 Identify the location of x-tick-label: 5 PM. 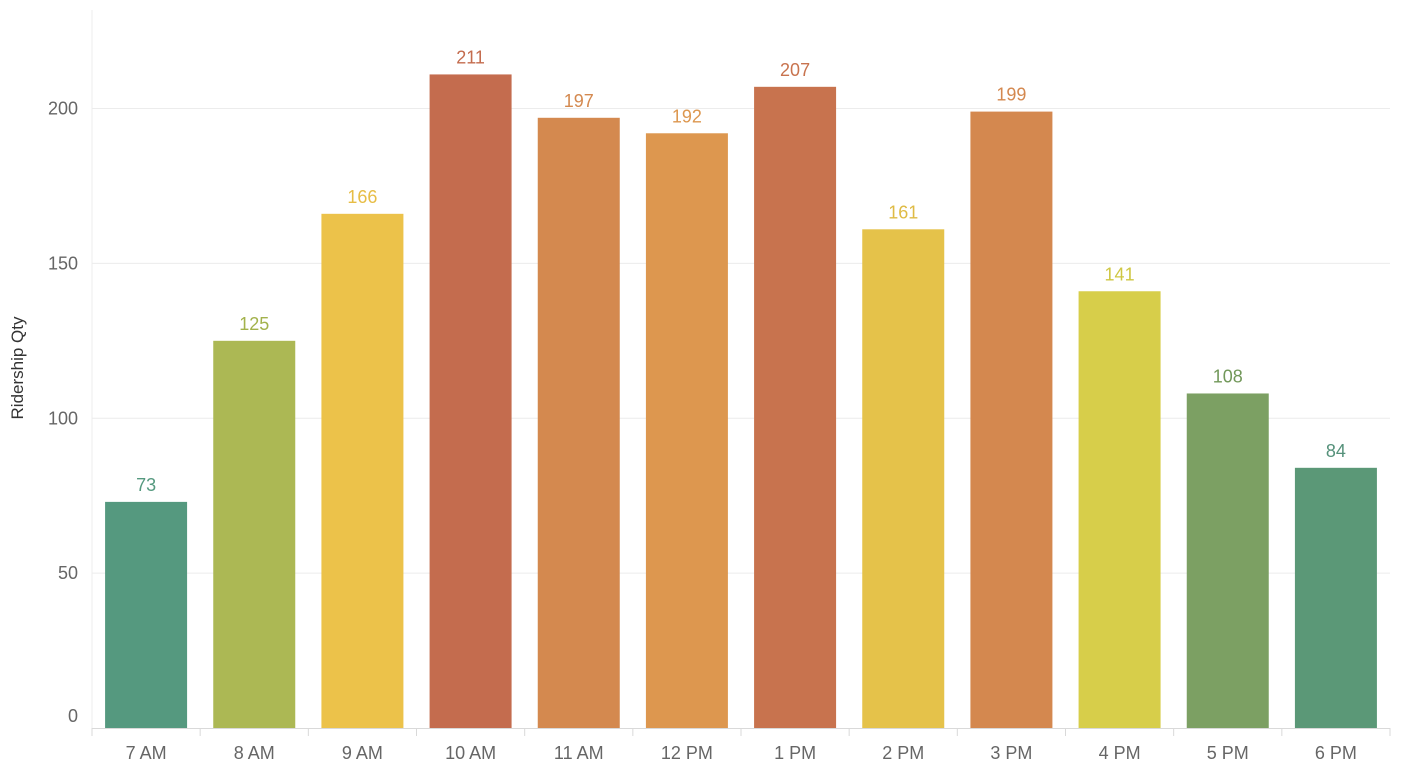
(1228, 753).